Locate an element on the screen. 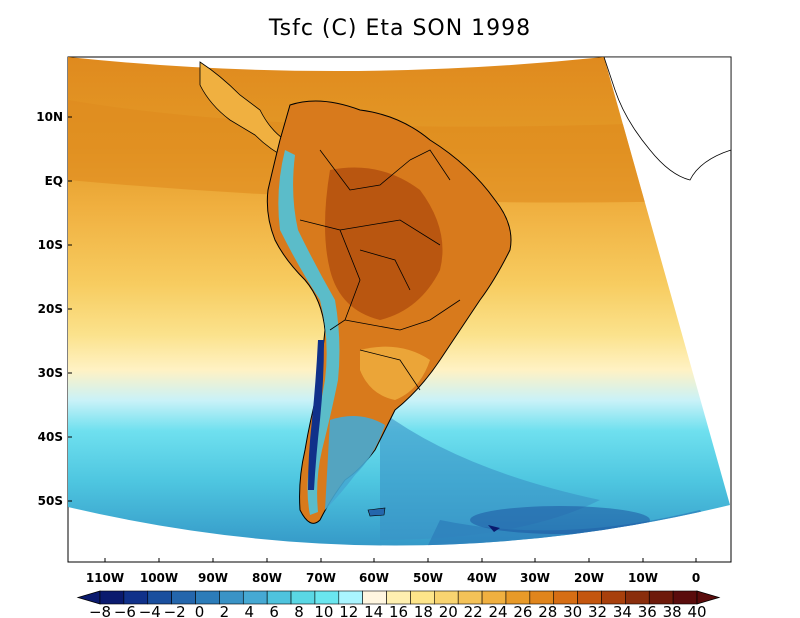  colorbar-label: 32 is located at coordinates (597, 610).